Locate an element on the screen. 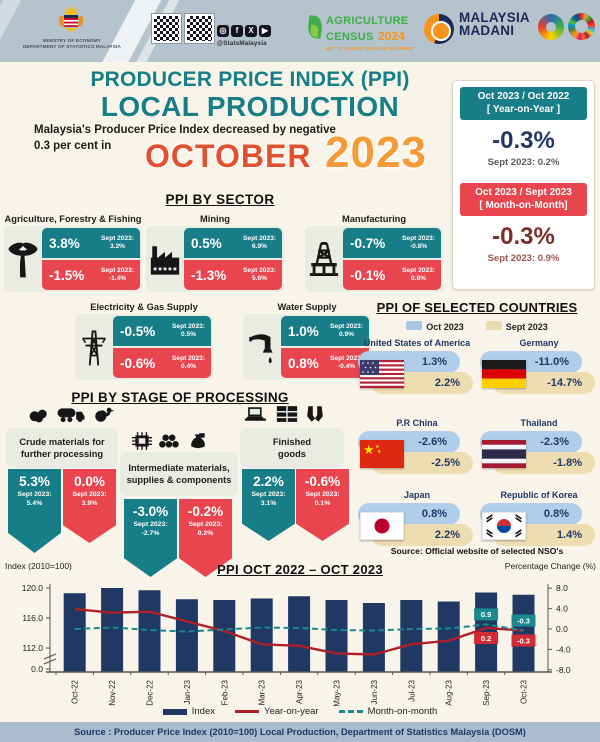 This screenshot has height=742, width=600. desk-shelf-icon is located at coordinates (287, 414).